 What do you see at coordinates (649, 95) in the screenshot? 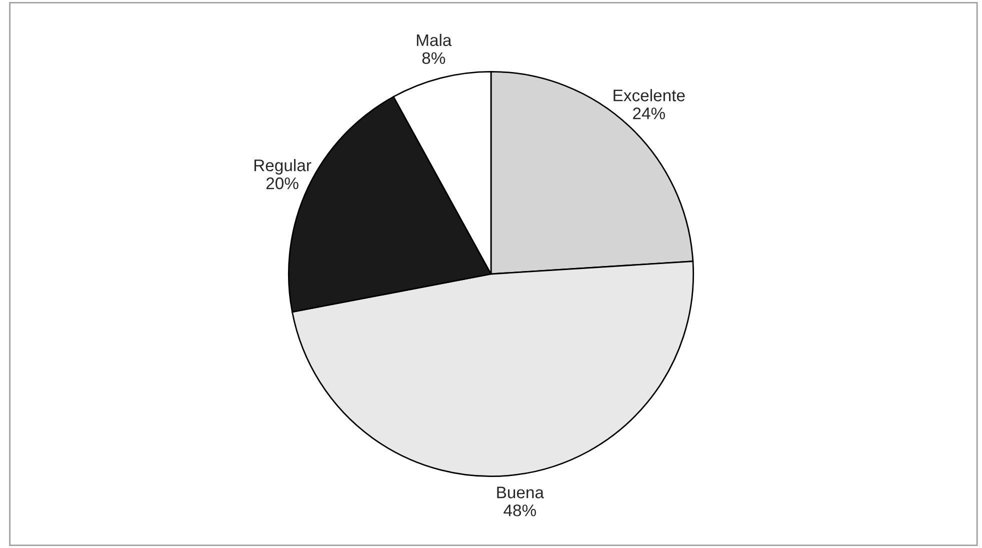
I see `slice-label: Excelente` at bounding box center [649, 95].